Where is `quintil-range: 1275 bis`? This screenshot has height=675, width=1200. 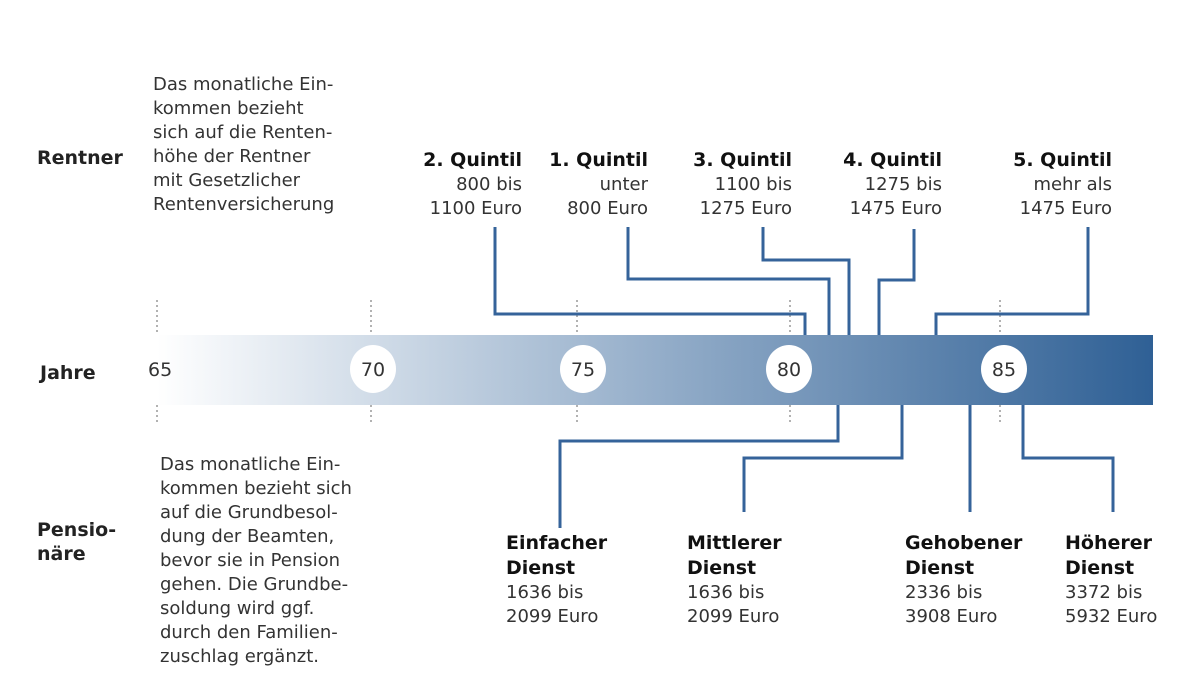 quintil-range: 1275 bis is located at coordinates (903, 184).